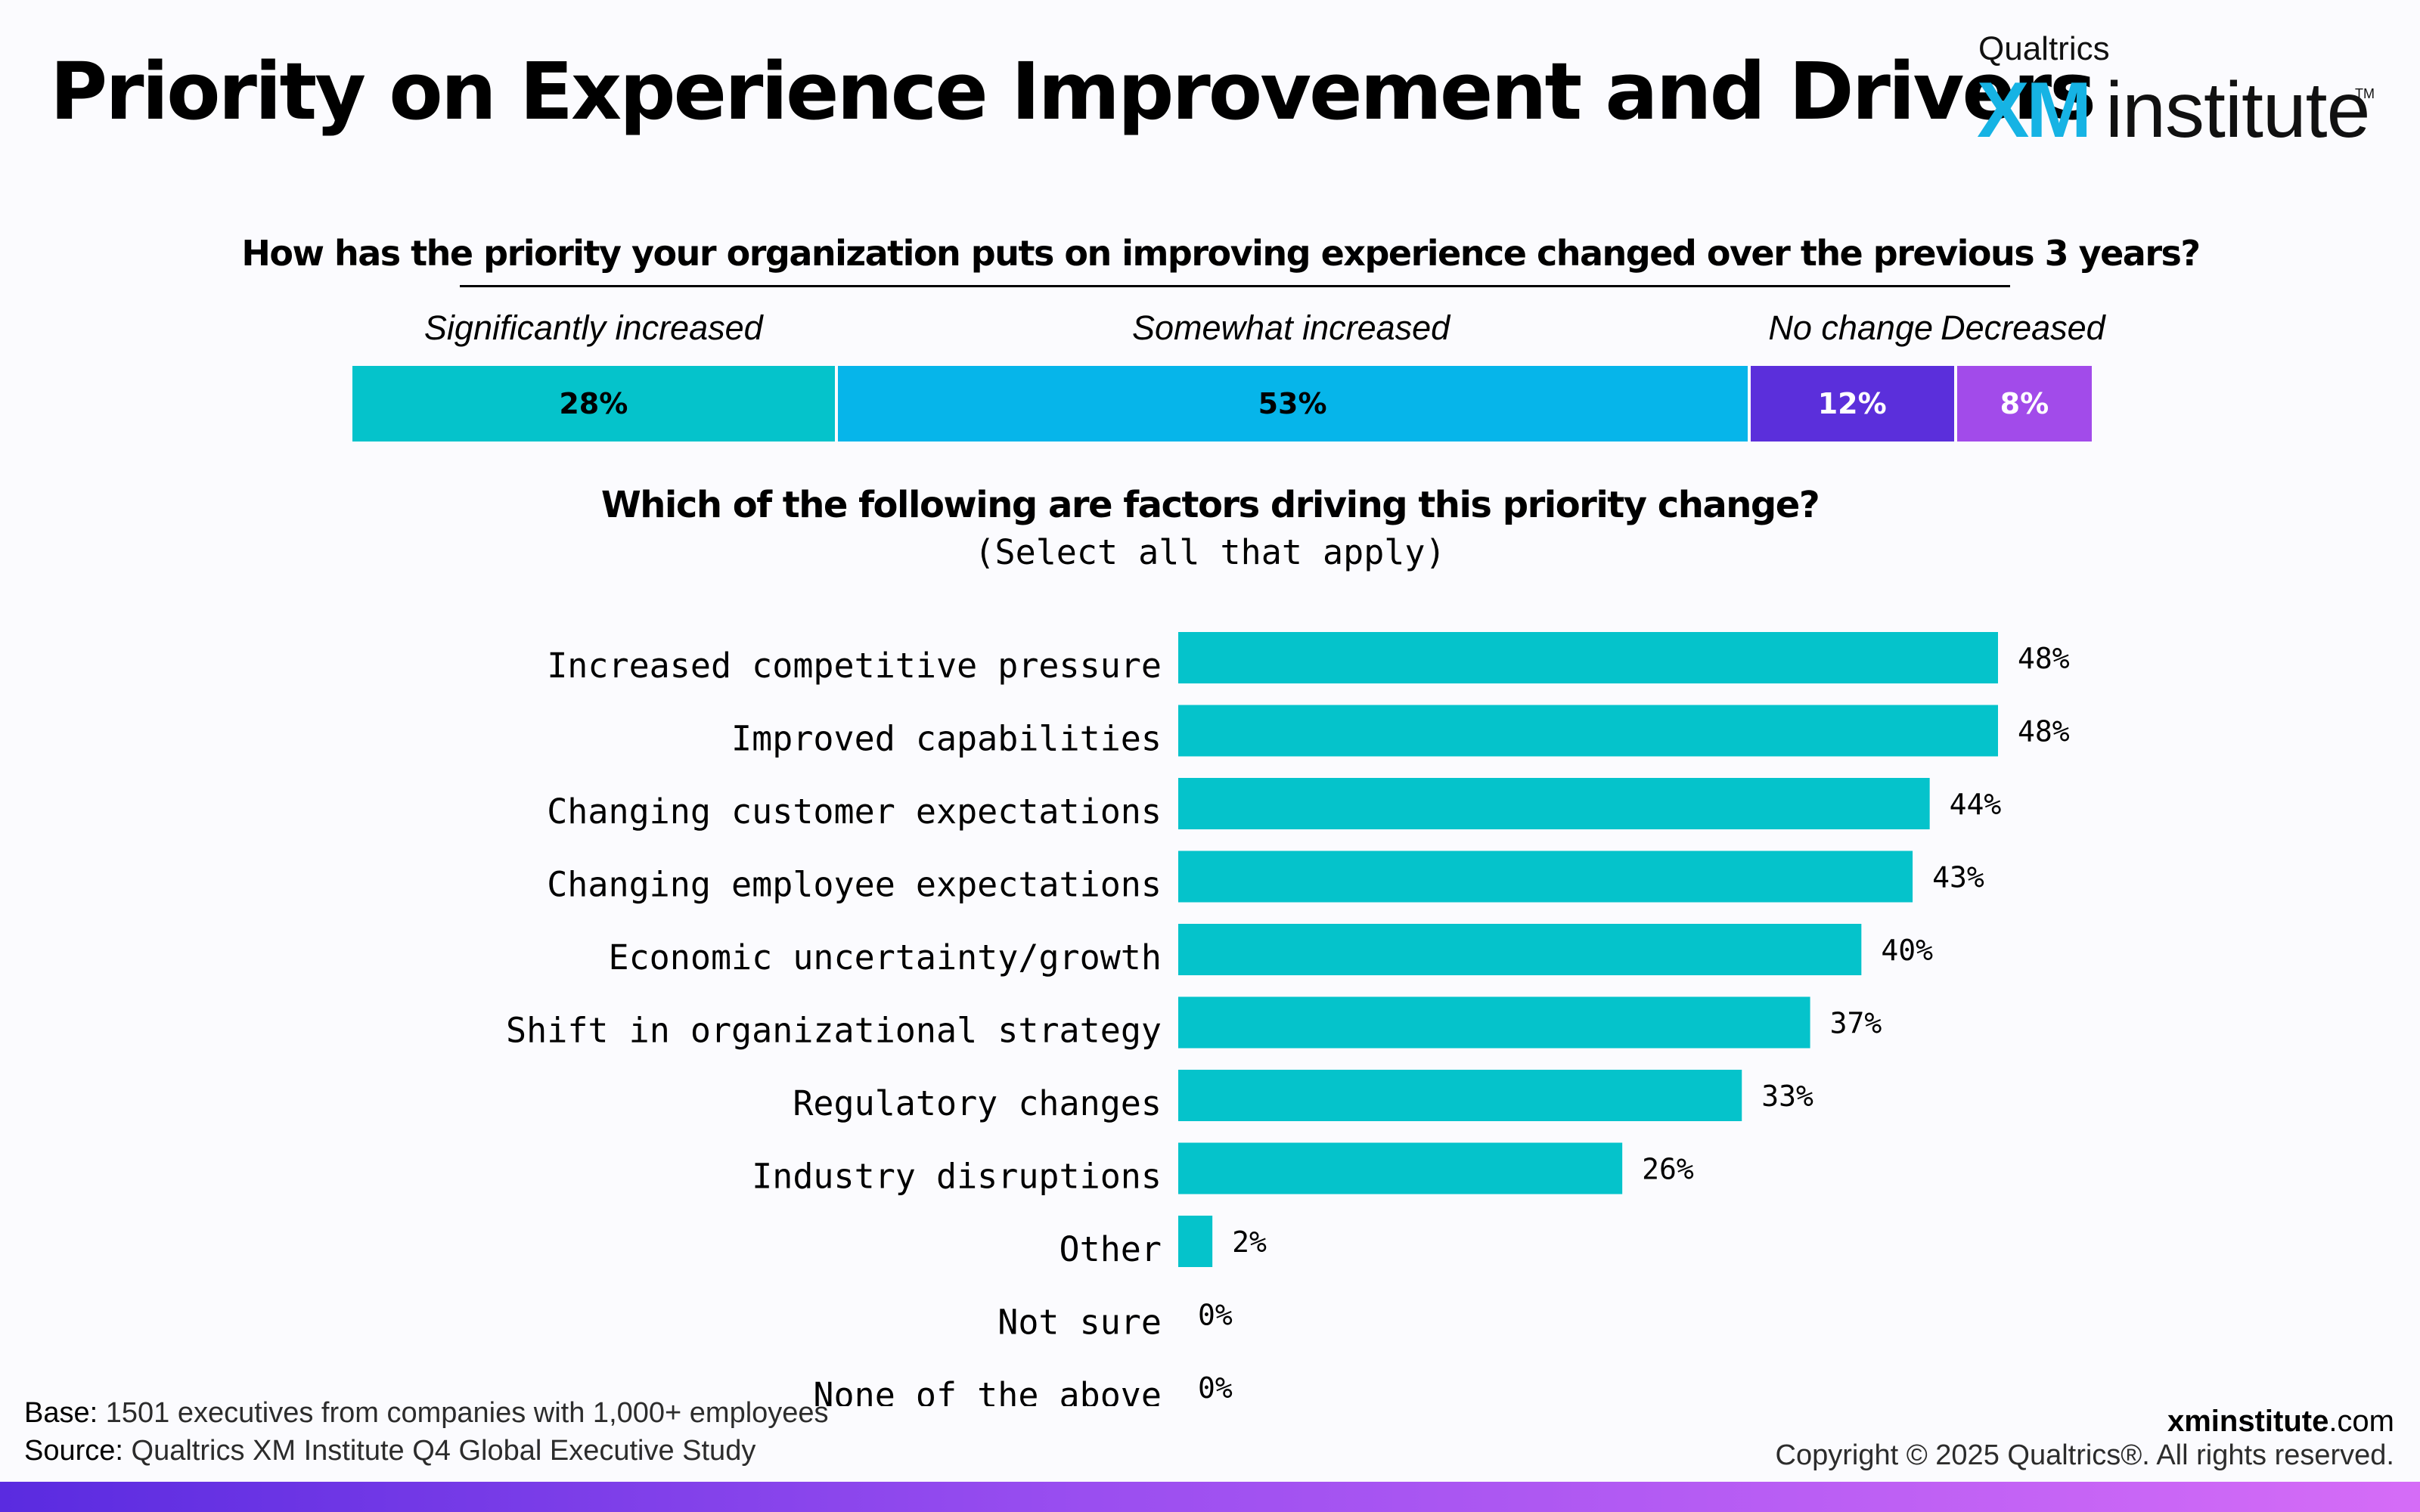 The height and width of the screenshot is (1512, 2420). What do you see at coordinates (2361, 1421) in the screenshot?
I see `site-url-rest: .com` at bounding box center [2361, 1421].